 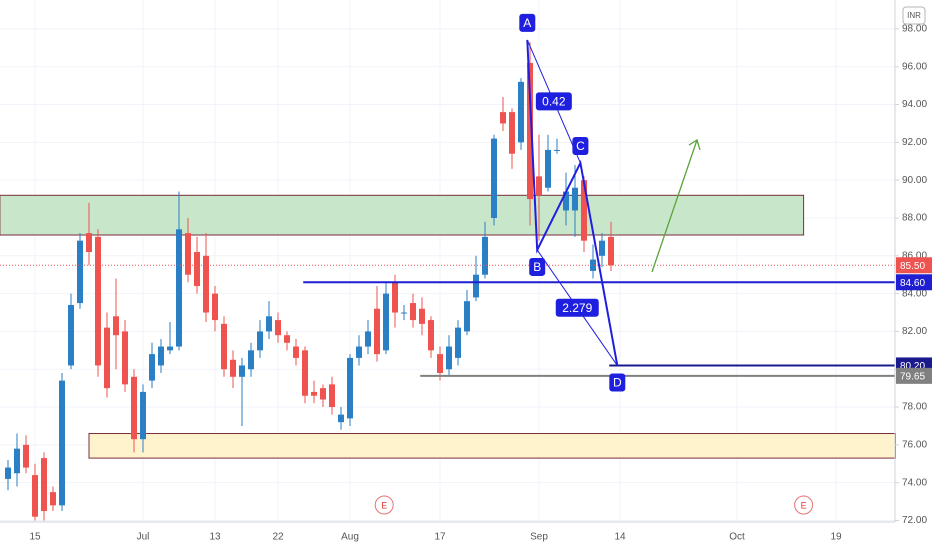 I want to click on x-tick-label: Oct, so click(x=737, y=537).